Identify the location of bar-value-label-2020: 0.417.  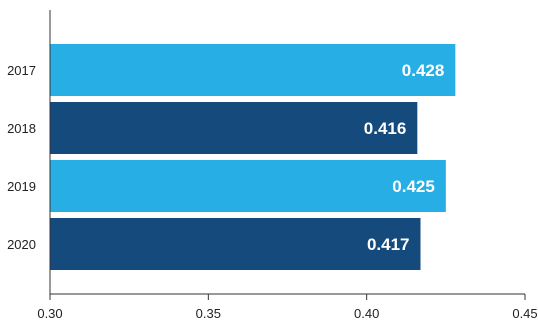
(388, 244).